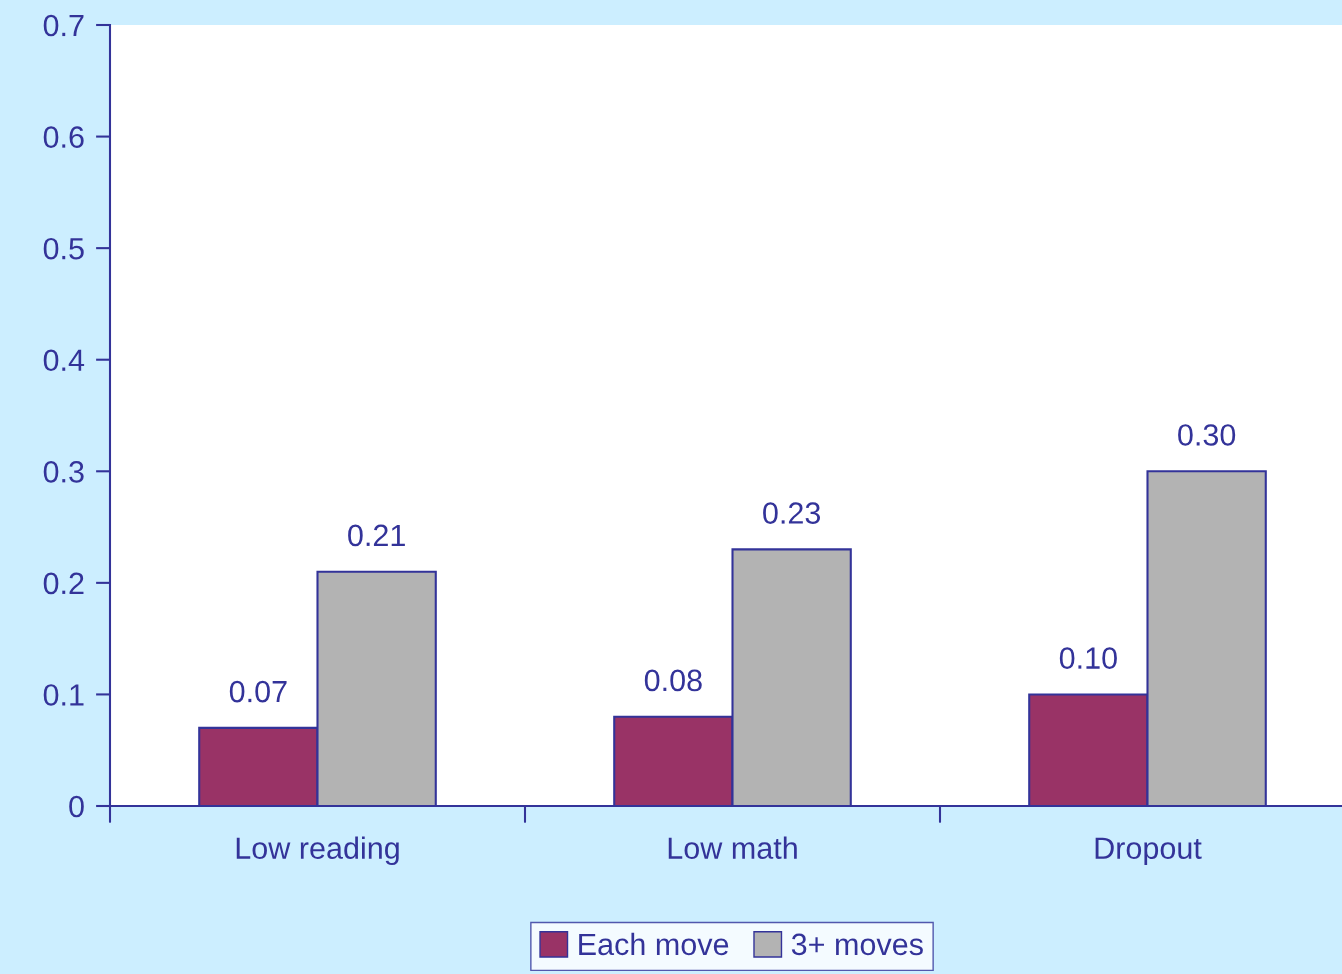 Image resolution: width=1342 pixels, height=974 pixels. Describe the element at coordinates (63, 248) in the screenshot. I see `y-tick-label: 0.5` at that location.